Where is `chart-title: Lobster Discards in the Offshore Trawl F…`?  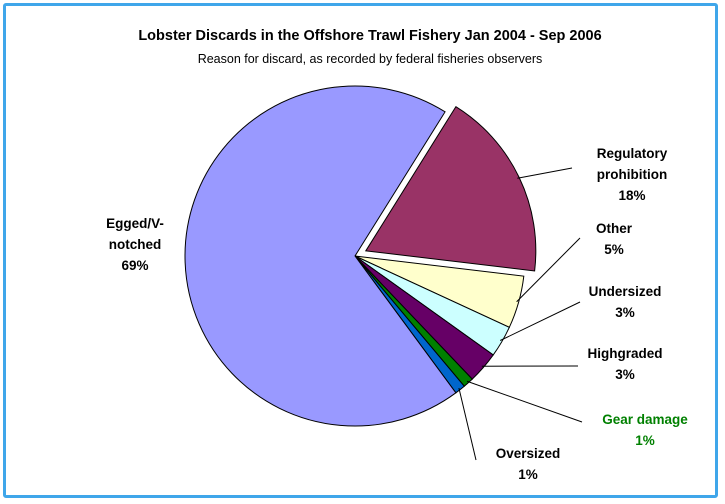 chart-title: Lobster Discards in the Offshore Trawl F… is located at coordinates (369, 36).